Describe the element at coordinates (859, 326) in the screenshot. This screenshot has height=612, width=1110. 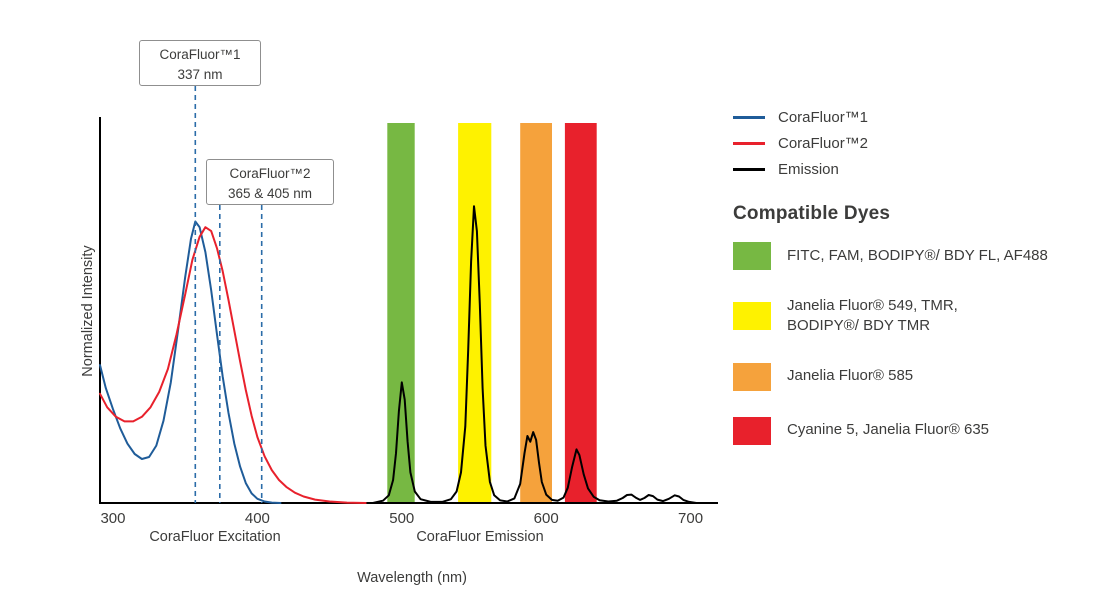
I see `dye-label-line: BODIPY®/ BDY TMR` at that location.